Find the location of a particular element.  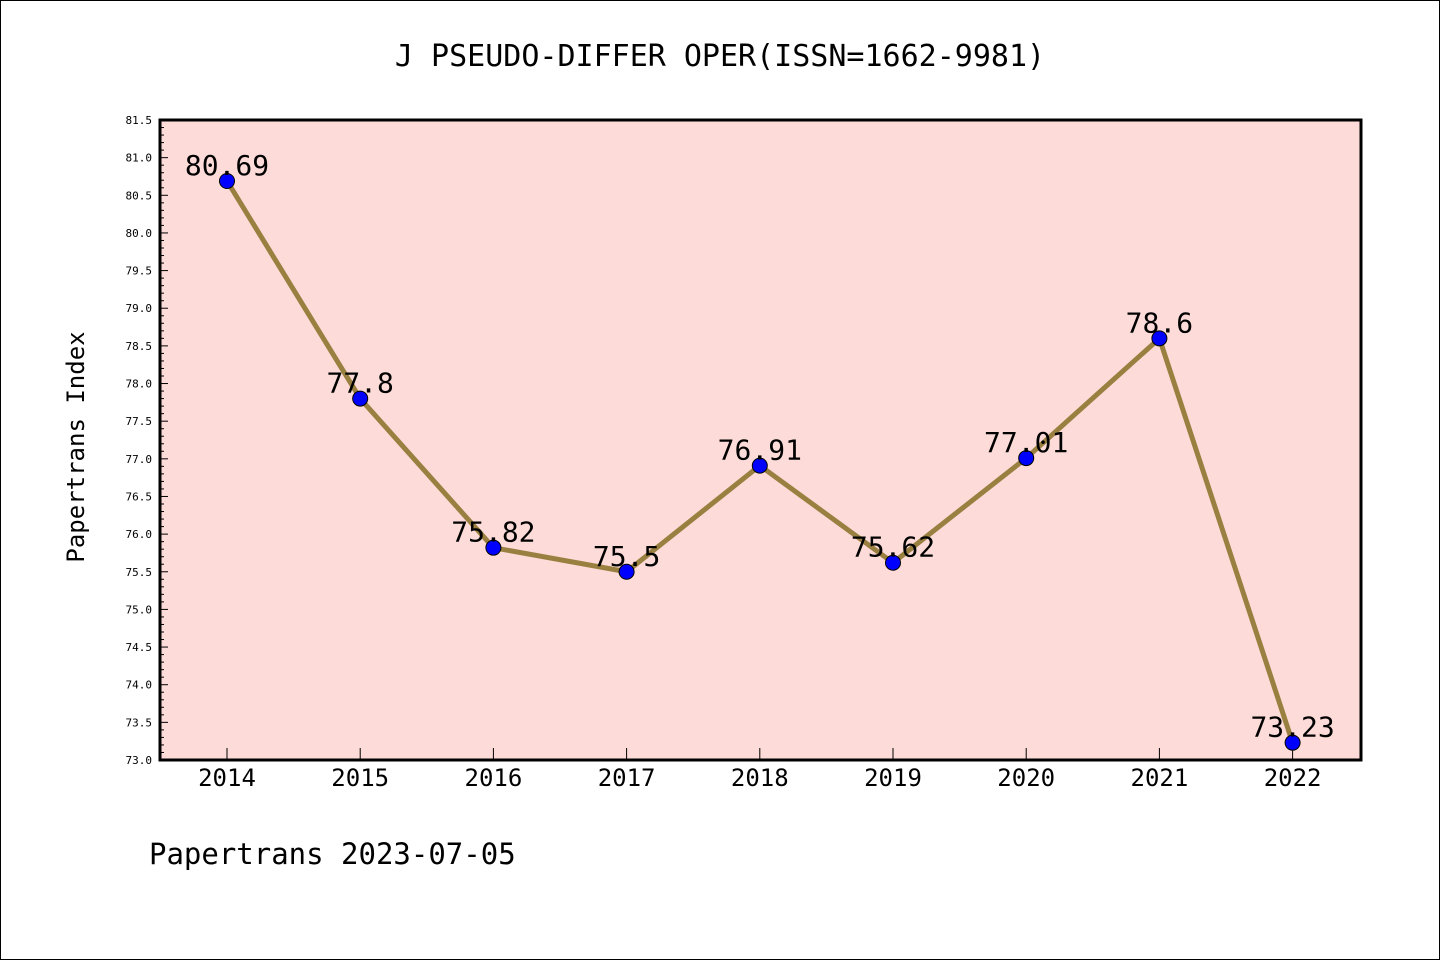

y-tick-label: 75.0 is located at coordinates (139, 609).